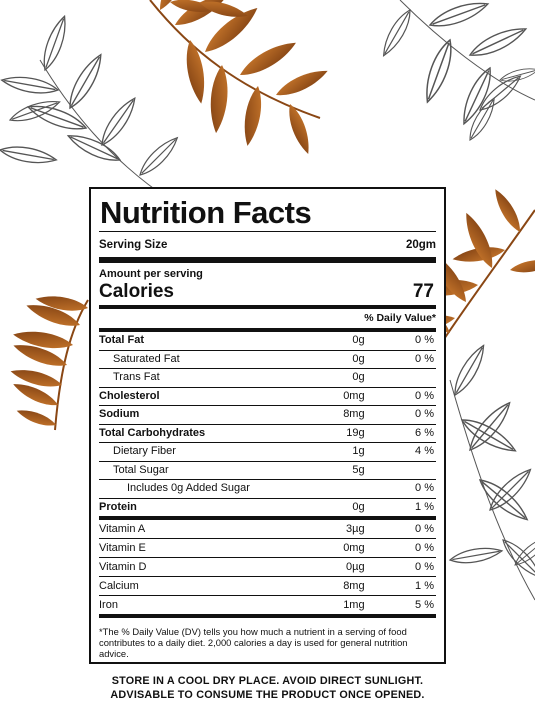 The image size is (535, 712). I want to click on table-row: Iron 1mg 5 %, so click(267, 604).